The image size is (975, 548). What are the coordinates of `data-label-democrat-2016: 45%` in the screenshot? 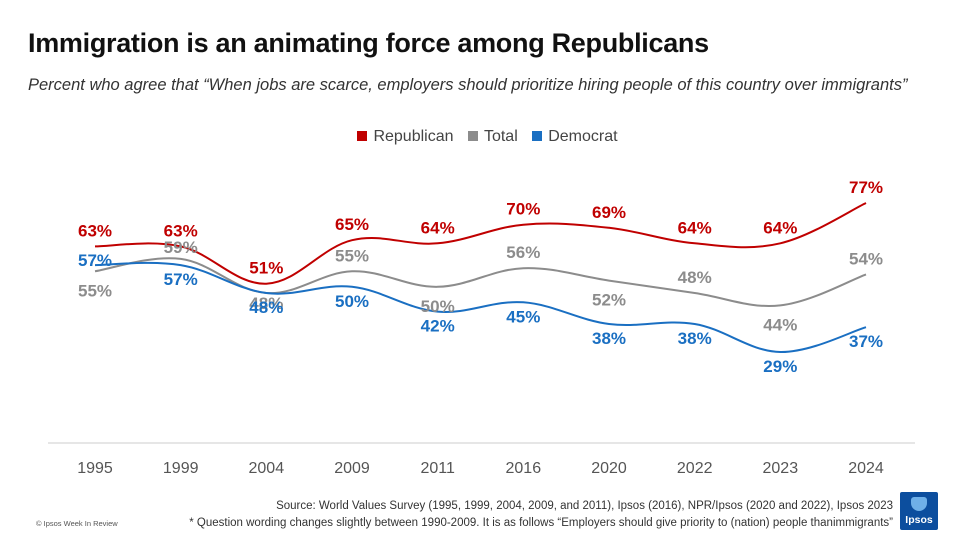 It's located at (523, 316).